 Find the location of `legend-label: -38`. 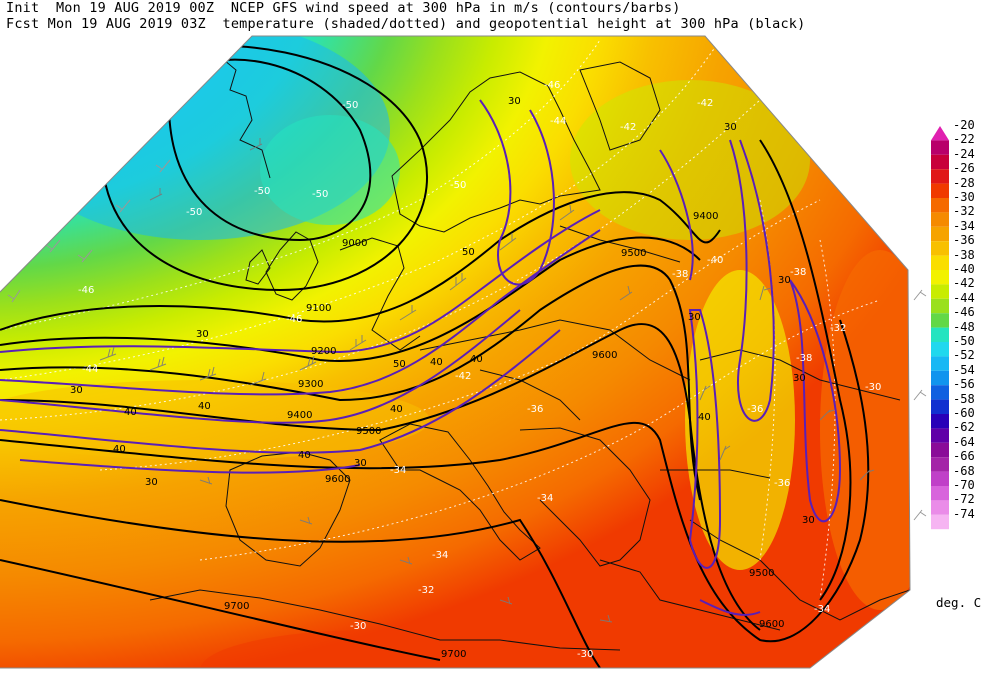

legend-label: -38 is located at coordinates (964, 254).